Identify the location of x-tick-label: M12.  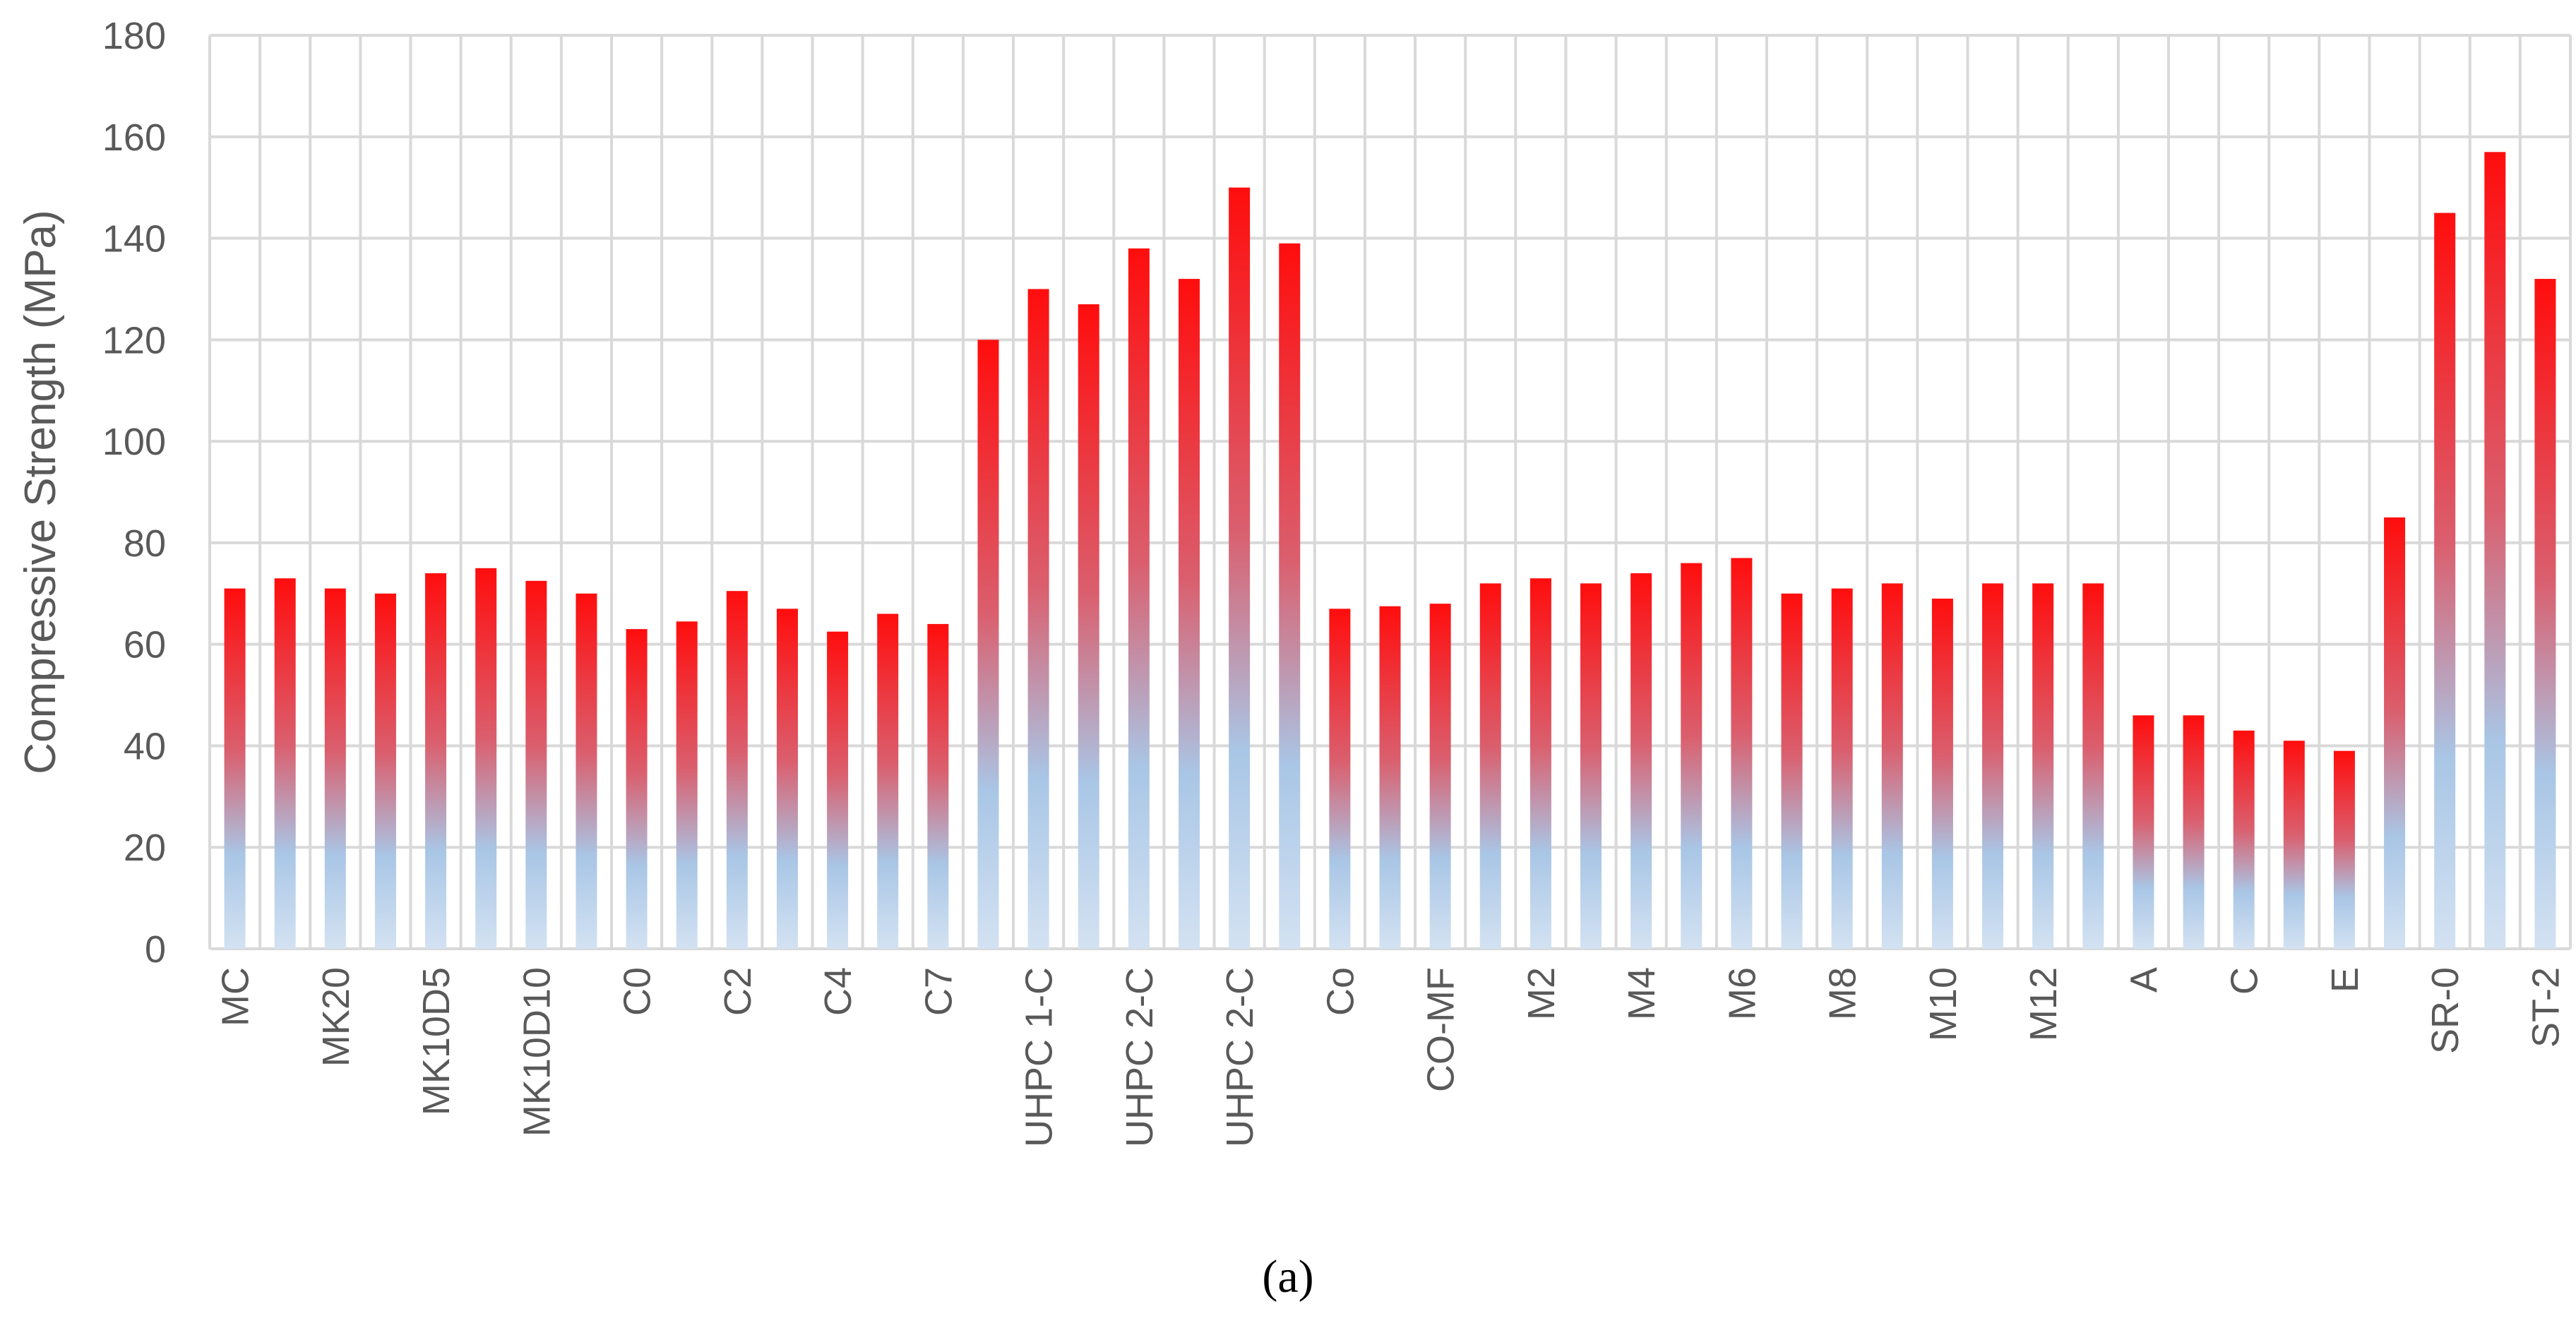
(2043, 1004).